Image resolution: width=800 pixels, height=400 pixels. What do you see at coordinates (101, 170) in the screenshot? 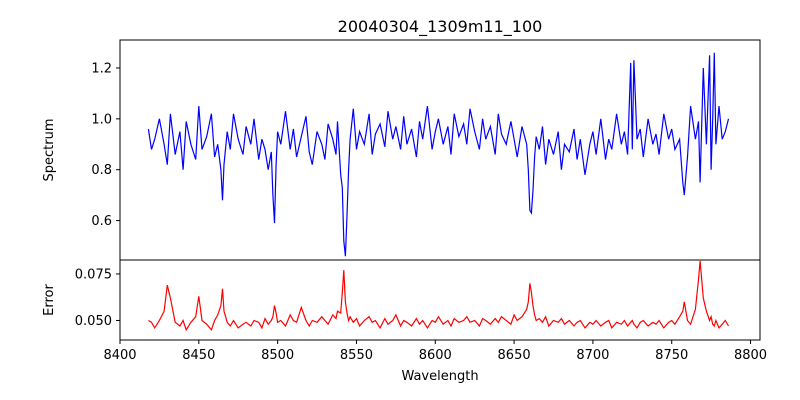
I see `spectrum-y-tick-label: 0.8` at bounding box center [101, 170].